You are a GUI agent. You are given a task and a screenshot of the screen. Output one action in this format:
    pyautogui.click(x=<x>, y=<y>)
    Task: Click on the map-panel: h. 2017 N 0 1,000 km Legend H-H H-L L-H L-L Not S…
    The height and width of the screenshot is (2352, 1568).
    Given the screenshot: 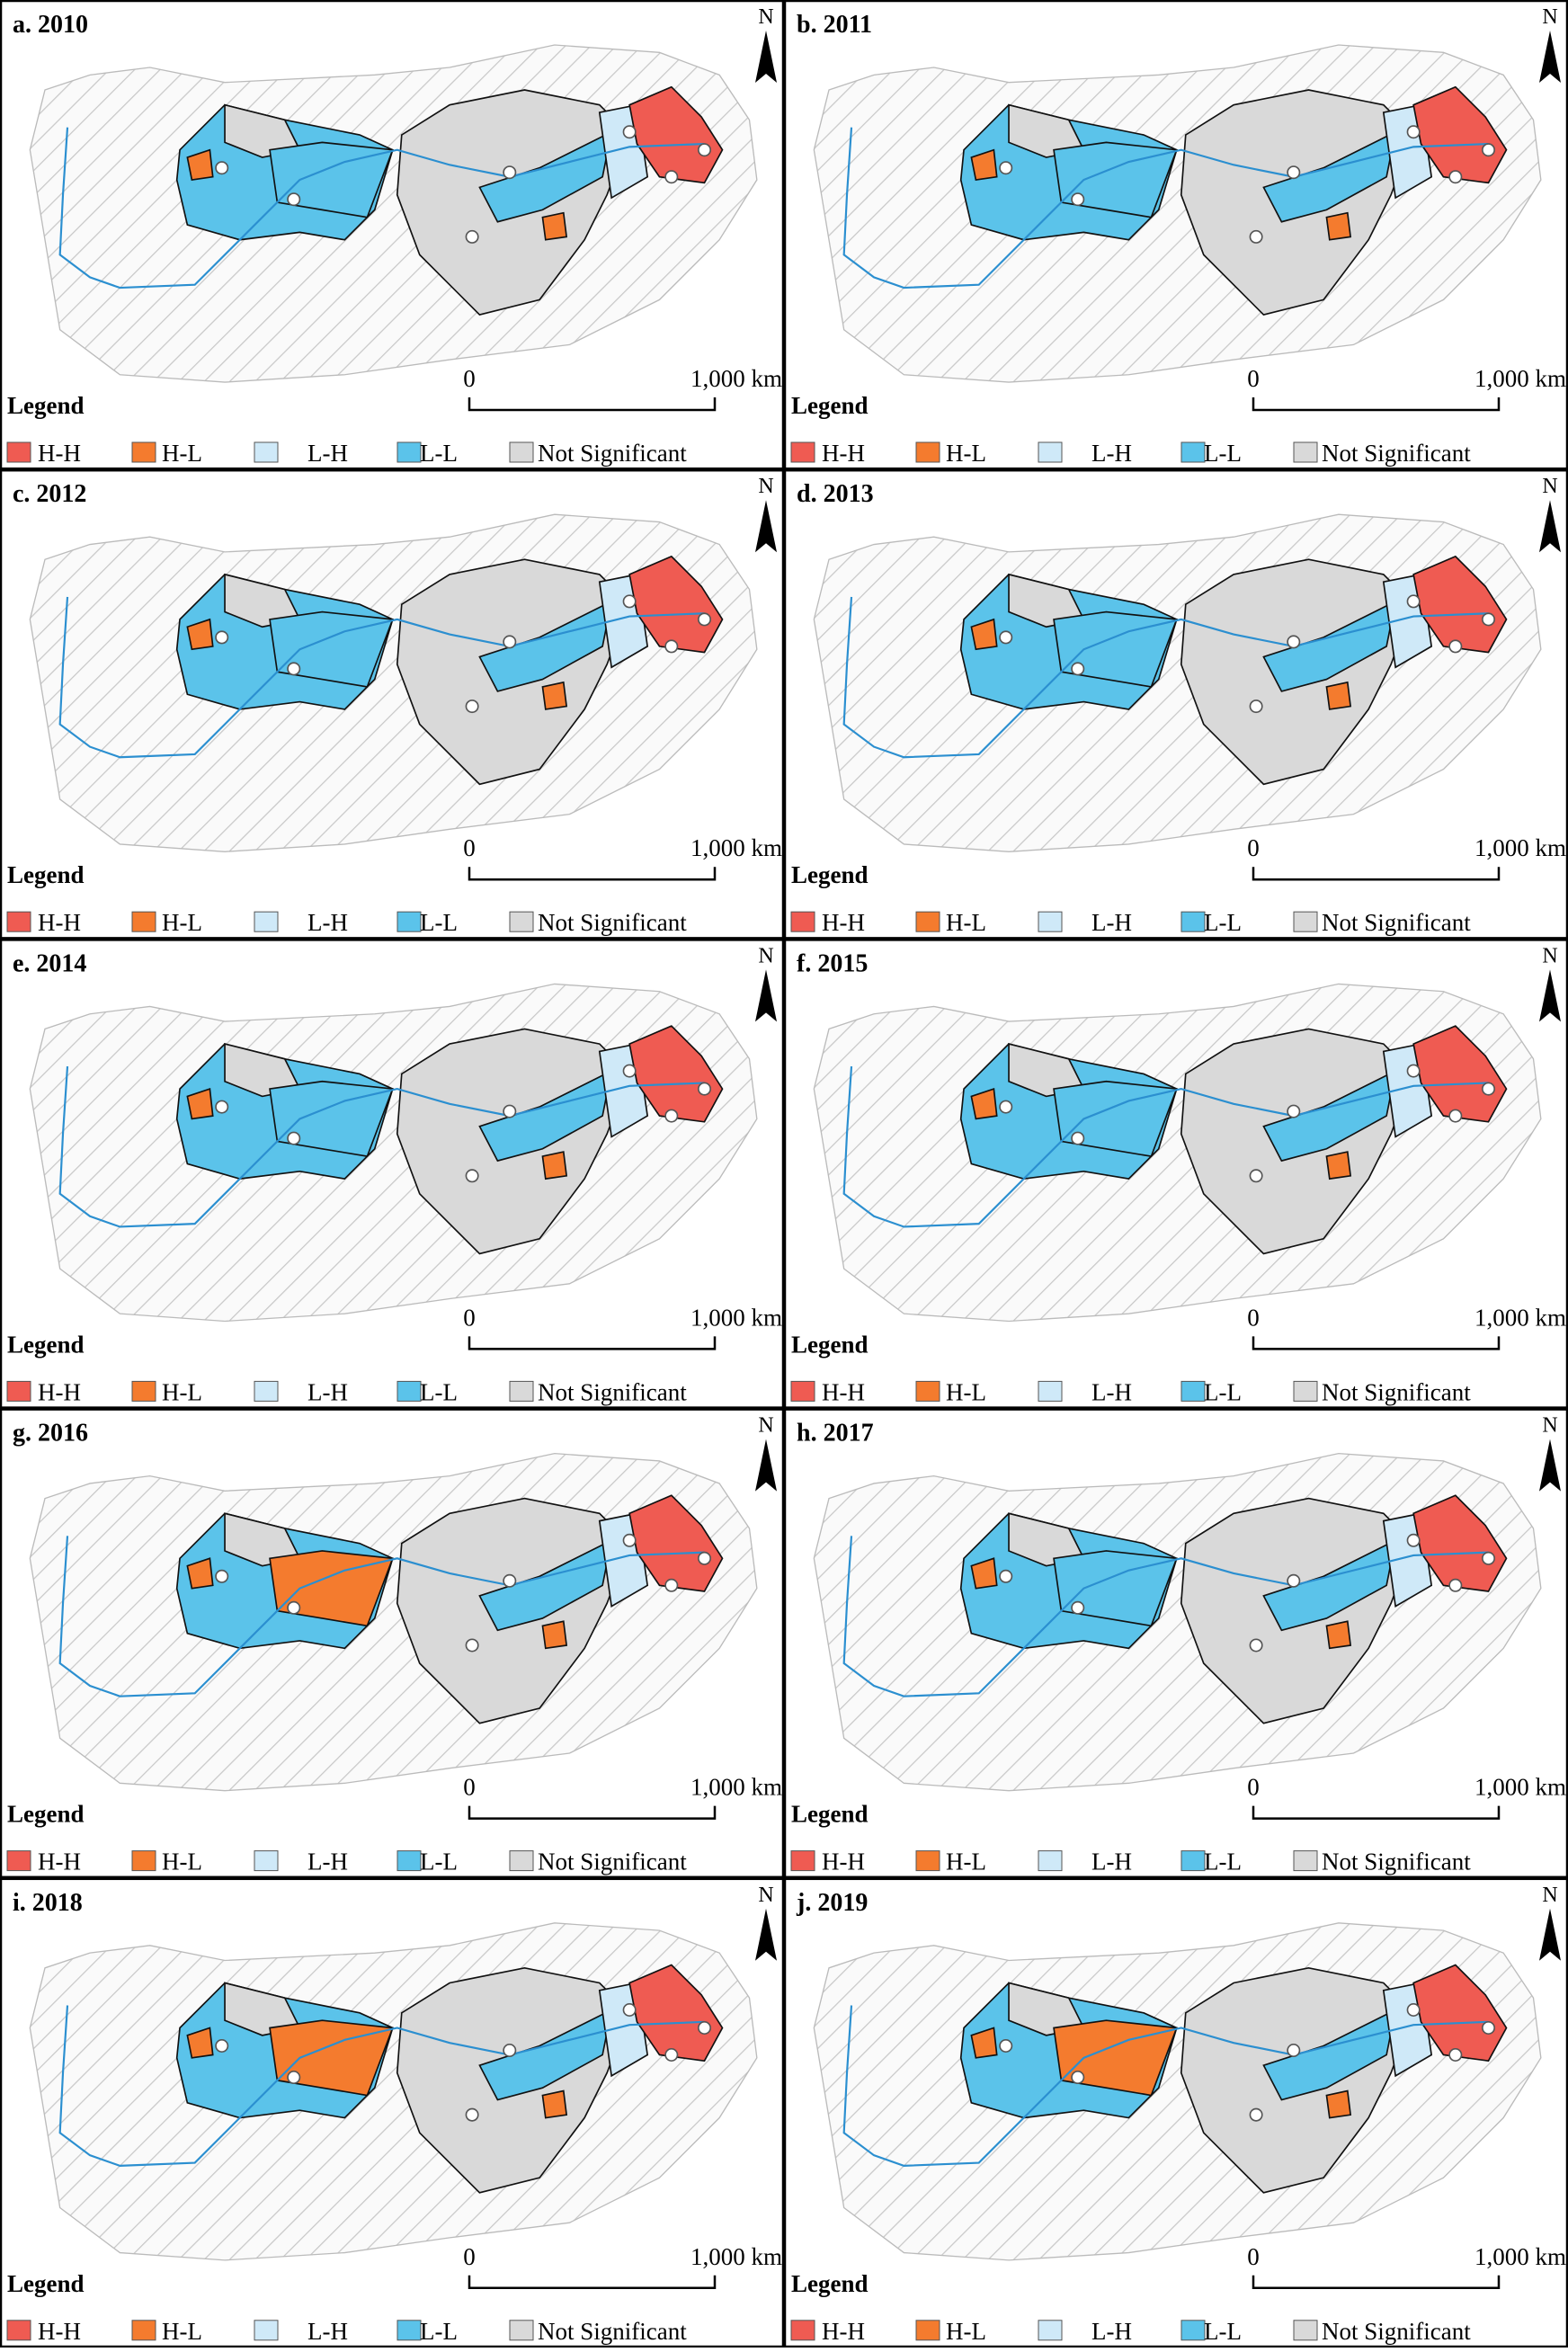 What is the action you would take?
    pyautogui.click(x=1176, y=1643)
    